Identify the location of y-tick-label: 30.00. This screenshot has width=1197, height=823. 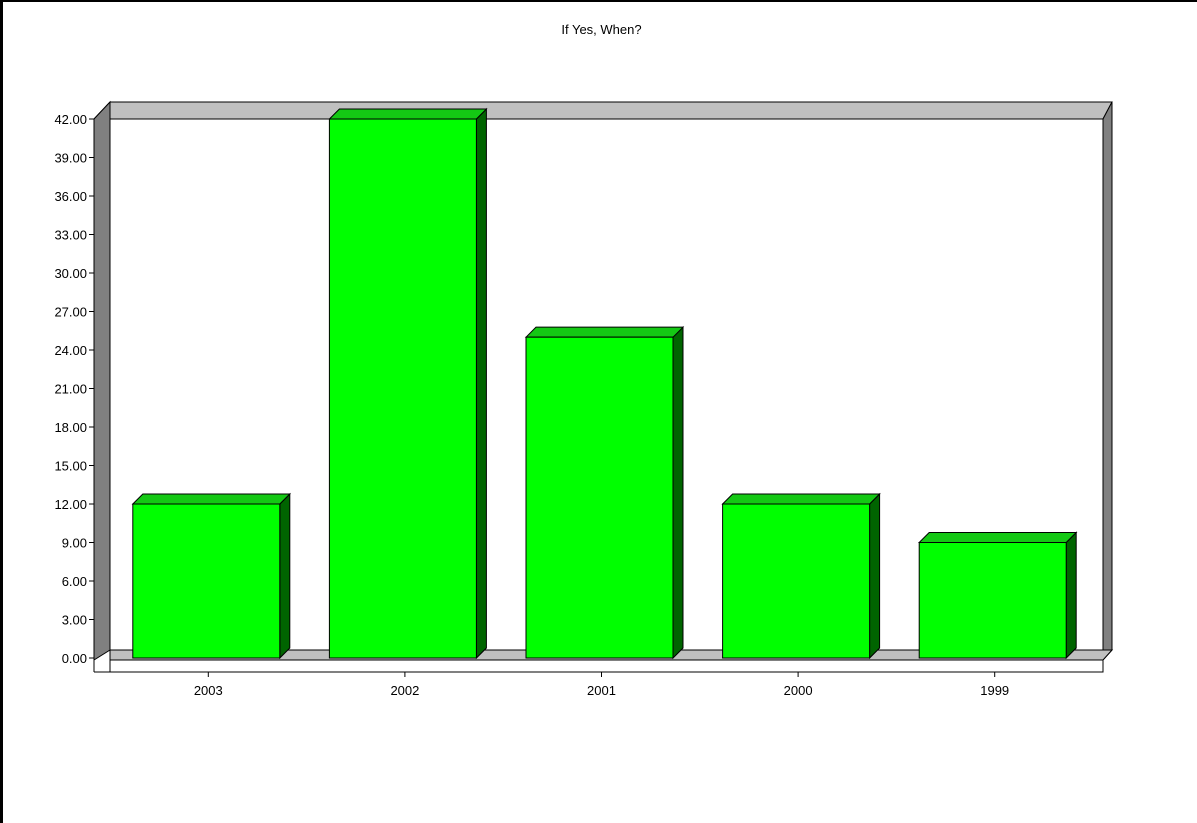
(70, 273).